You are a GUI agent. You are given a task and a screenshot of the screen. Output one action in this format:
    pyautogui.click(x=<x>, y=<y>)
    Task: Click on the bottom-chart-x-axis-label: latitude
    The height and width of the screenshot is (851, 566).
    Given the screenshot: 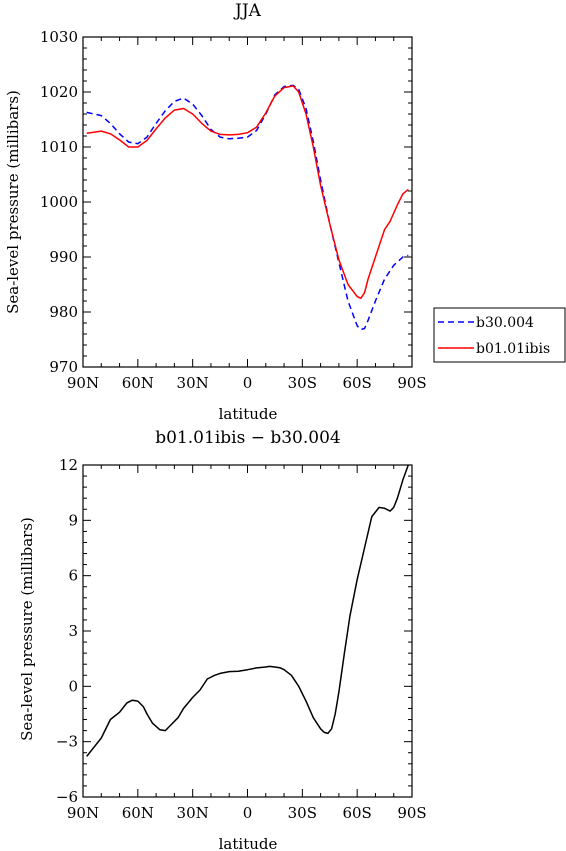 What is the action you would take?
    pyautogui.click(x=248, y=843)
    